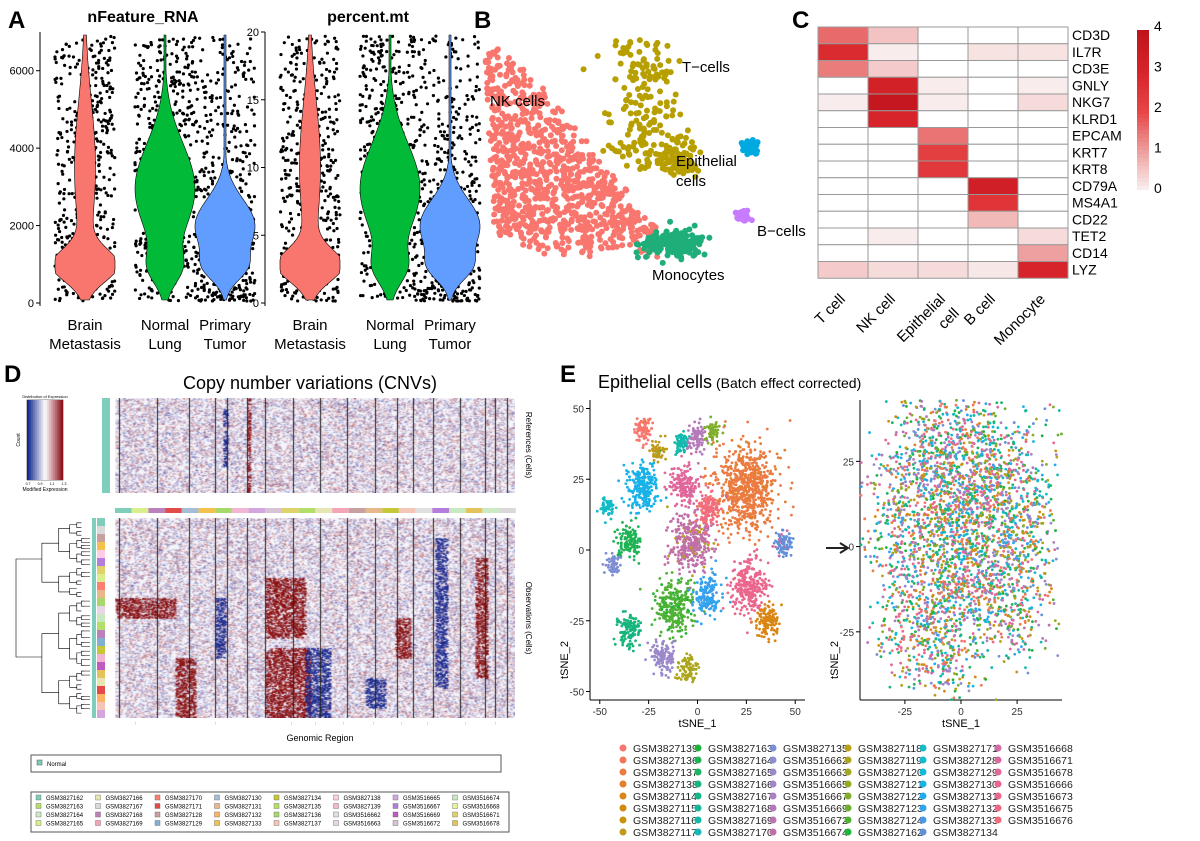 This screenshot has height=841, width=1200. I want to click on x-category-label: Lung, so click(164, 344).